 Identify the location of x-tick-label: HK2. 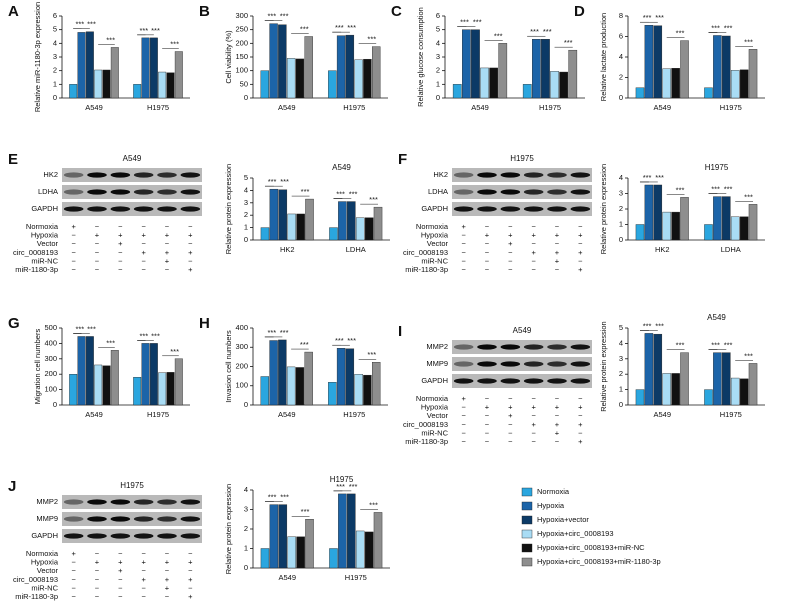
(287, 249).